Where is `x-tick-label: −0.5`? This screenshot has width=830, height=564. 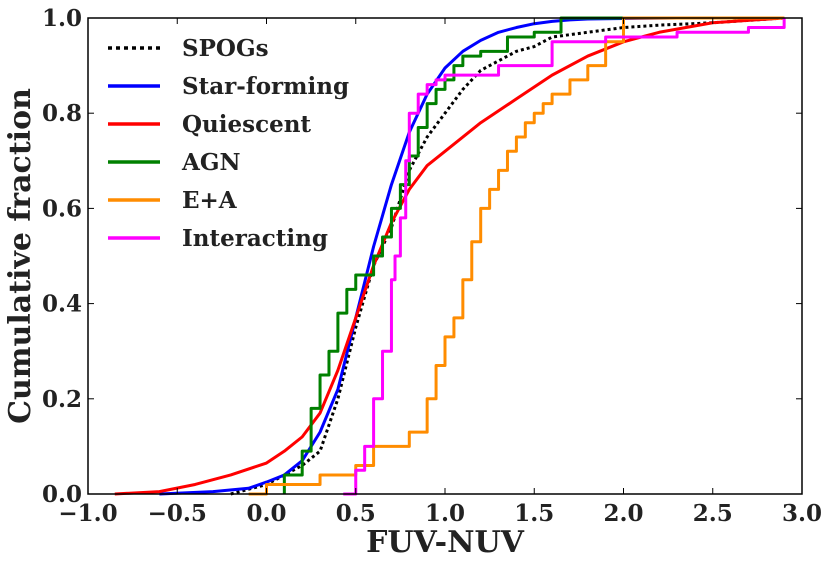
x-tick-label: −0.5 is located at coordinates (177, 513).